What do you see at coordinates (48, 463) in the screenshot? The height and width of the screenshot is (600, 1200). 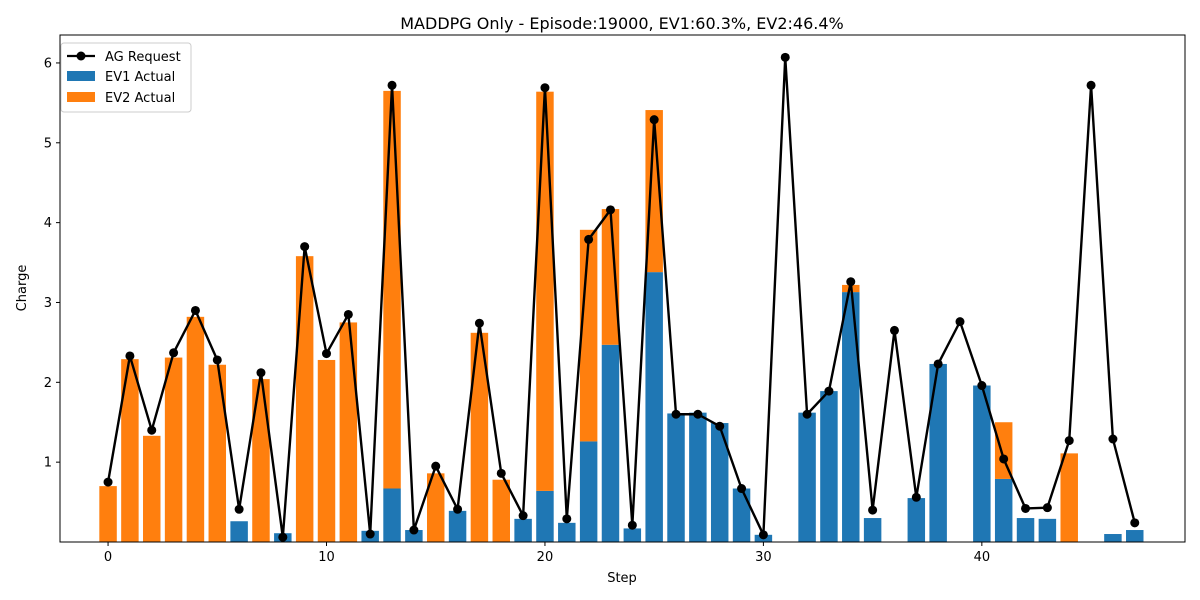 I see `y-tick-label: 1` at bounding box center [48, 463].